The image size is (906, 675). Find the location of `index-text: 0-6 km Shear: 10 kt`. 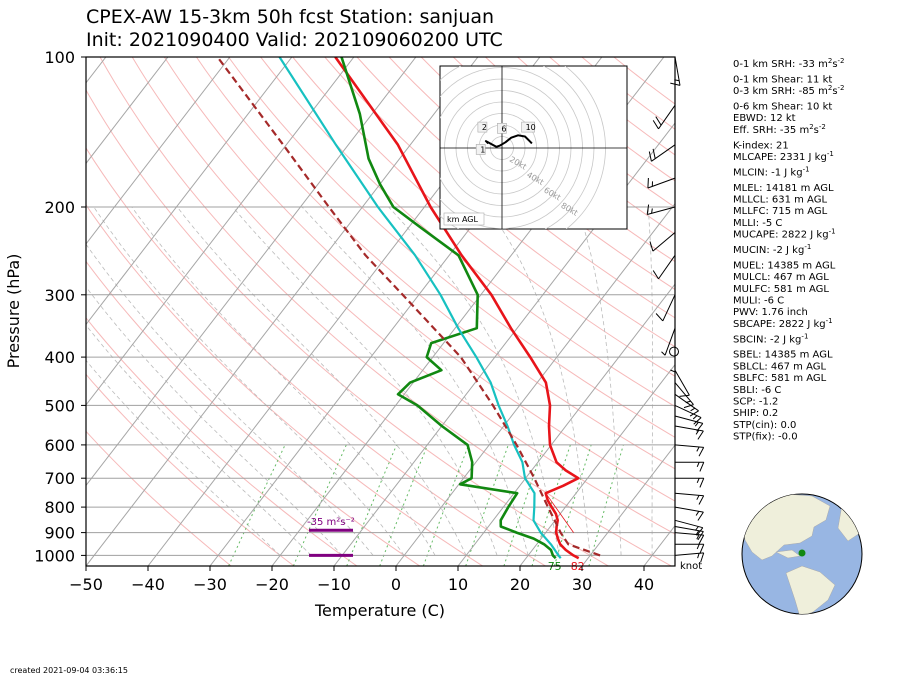

index-text: 0-6 km Shear: 10 kt is located at coordinates (782, 107).